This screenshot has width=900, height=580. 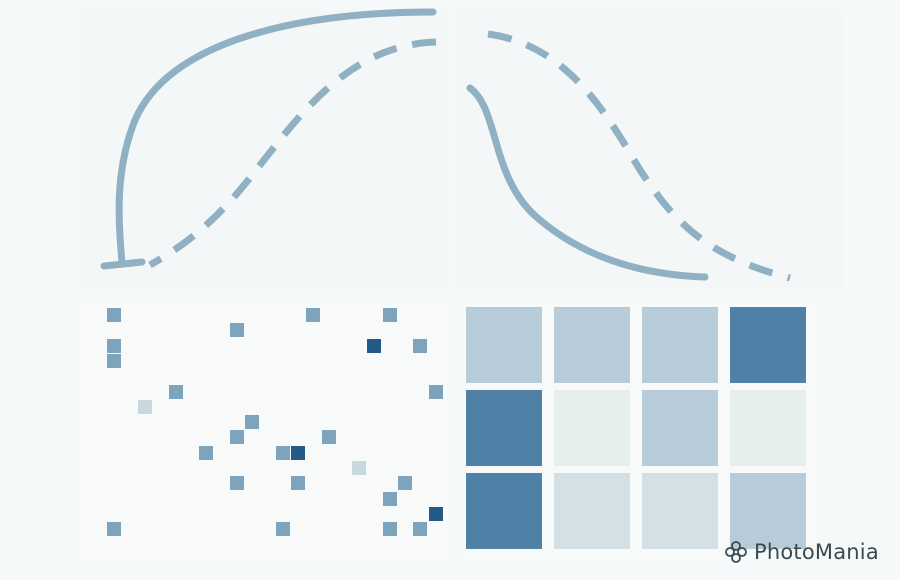 I want to click on arrowhead, so click(x=123, y=264).